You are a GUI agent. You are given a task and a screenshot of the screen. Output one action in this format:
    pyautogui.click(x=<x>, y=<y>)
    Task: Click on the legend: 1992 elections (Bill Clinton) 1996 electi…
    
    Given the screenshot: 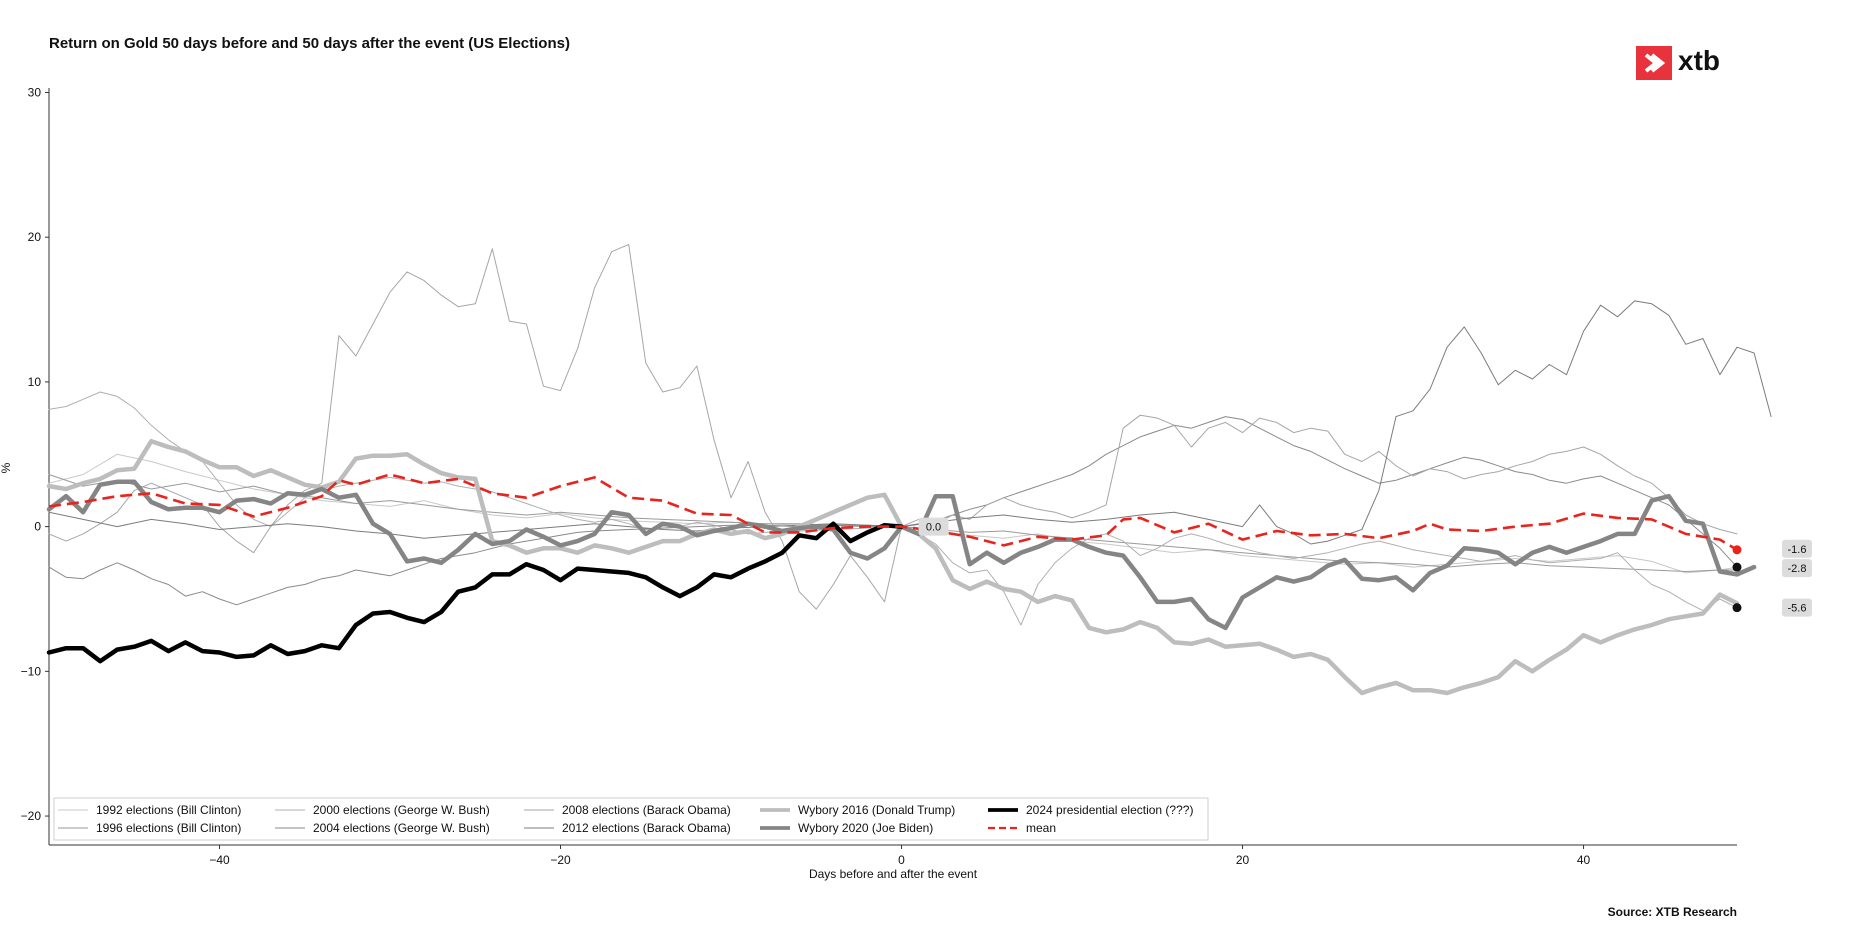 What is the action you would take?
    pyautogui.click(x=631, y=819)
    